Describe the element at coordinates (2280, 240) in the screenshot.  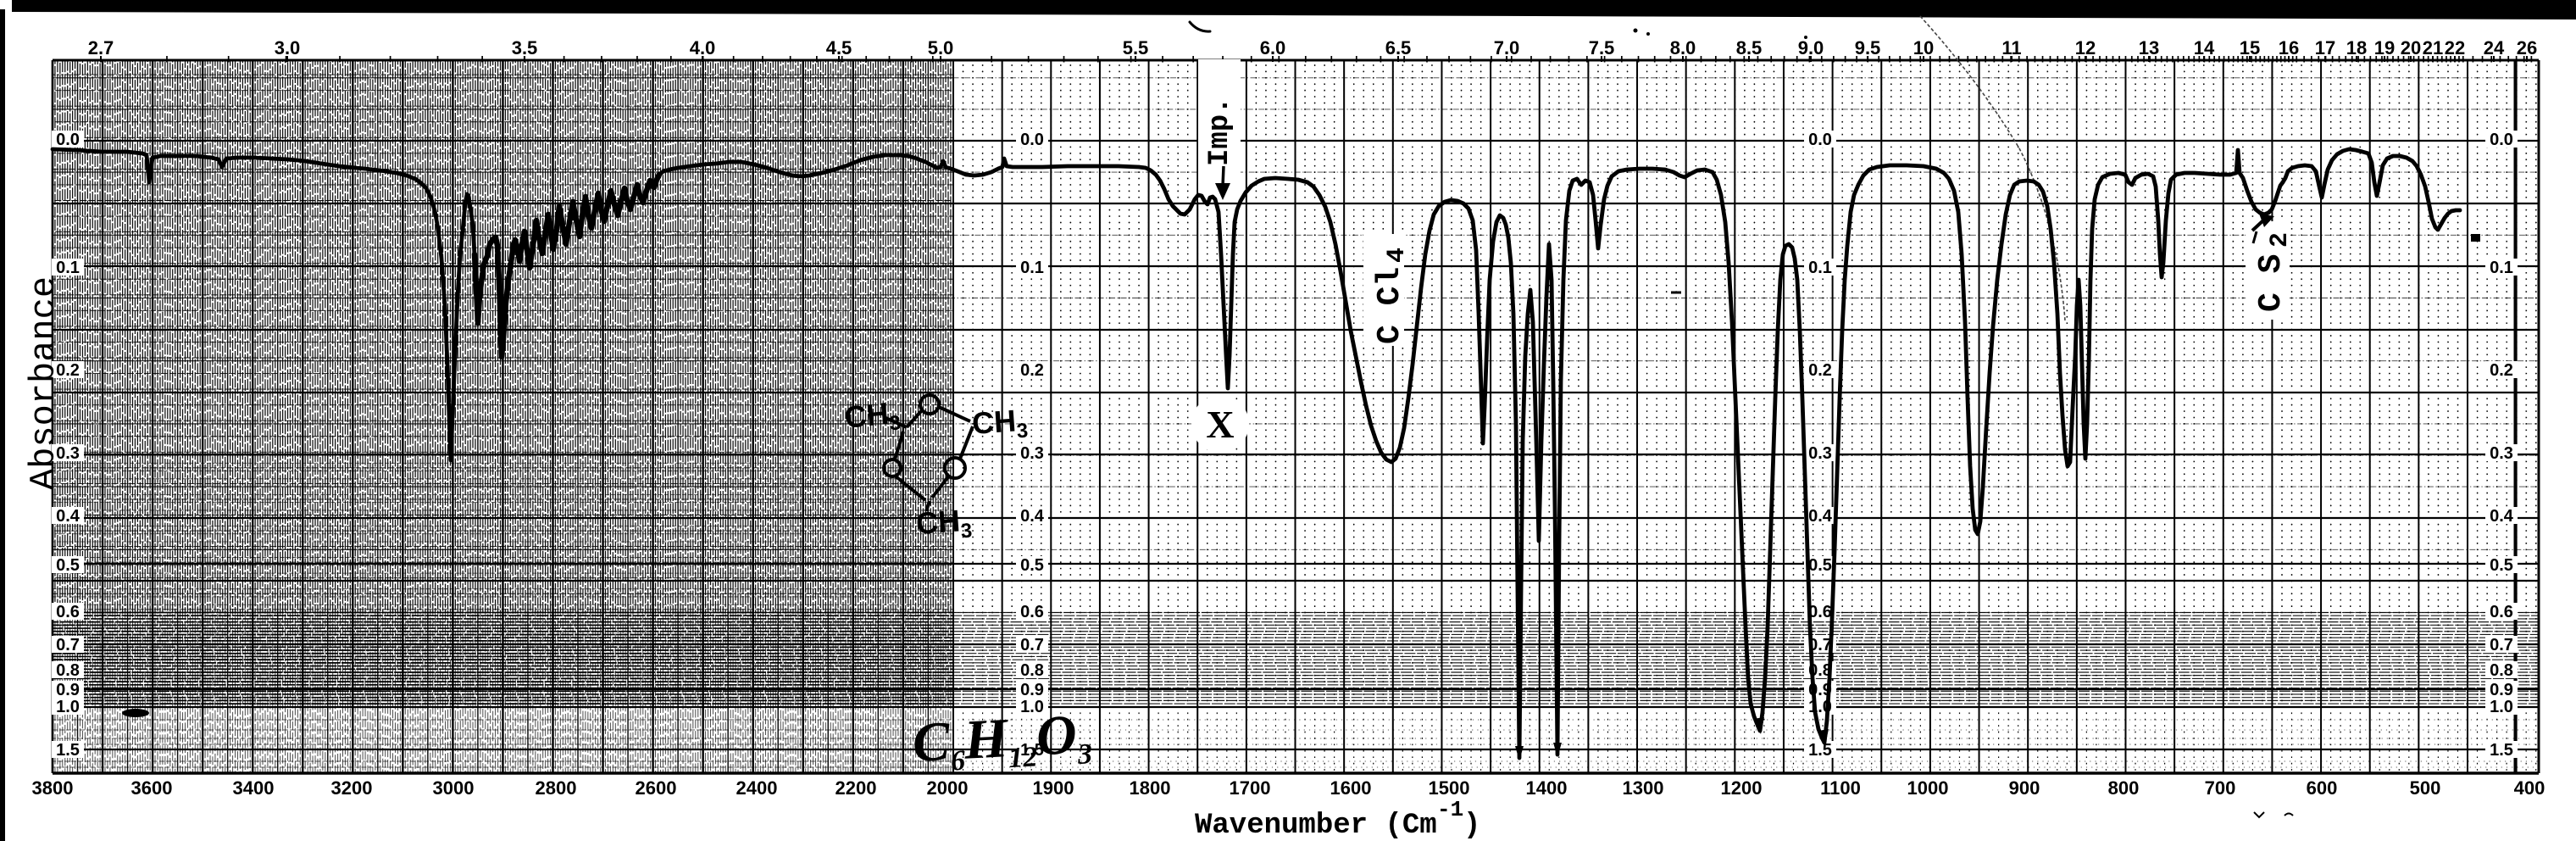
I see `svg-text: 2` at that location.